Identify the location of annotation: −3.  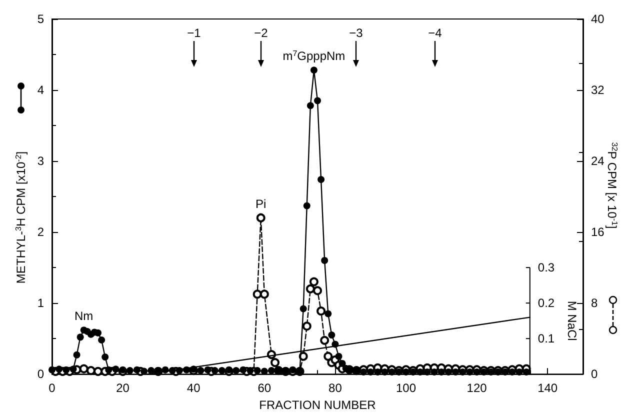
(356, 33).